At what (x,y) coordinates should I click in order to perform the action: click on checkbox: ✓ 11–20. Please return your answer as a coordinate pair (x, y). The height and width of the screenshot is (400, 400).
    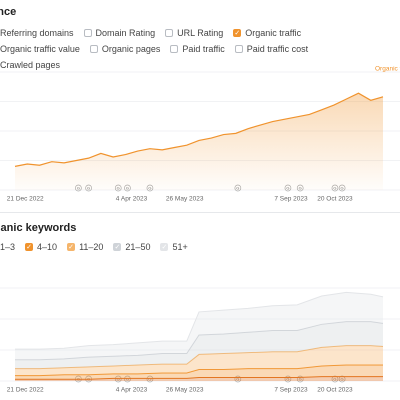
    Looking at the image, I should click on (85, 247).